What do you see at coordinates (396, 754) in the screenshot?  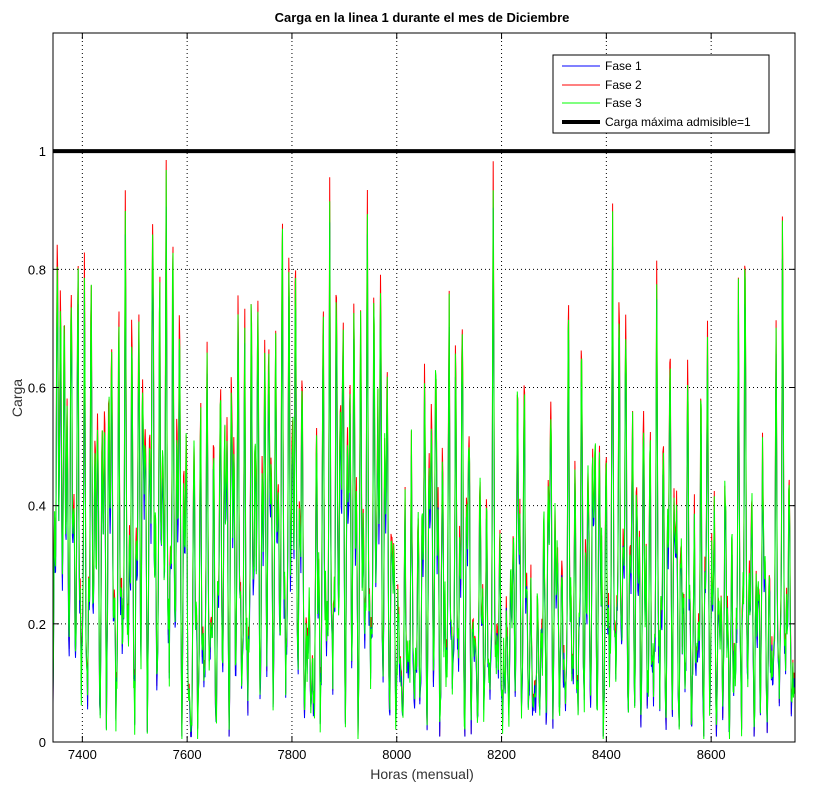 I see `x-tick-label-3: 8000` at bounding box center [396, 754].